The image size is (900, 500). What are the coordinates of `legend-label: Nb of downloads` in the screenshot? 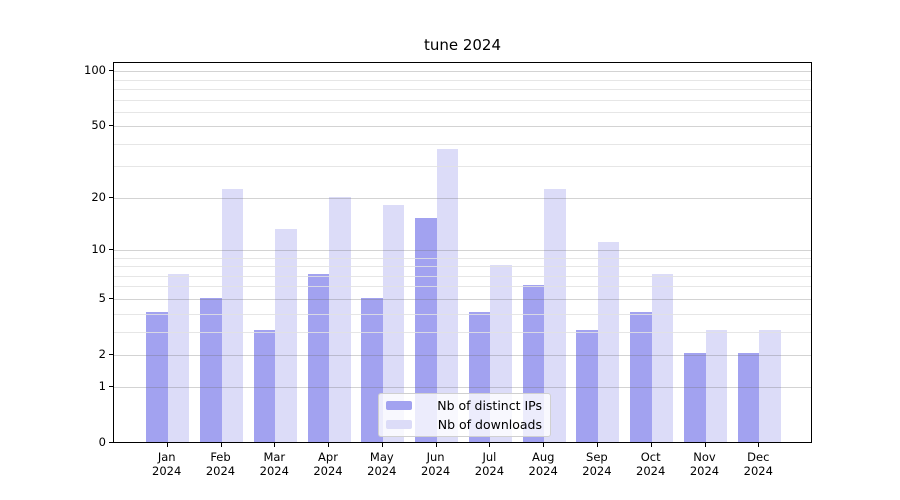 It's located at (489, 424).